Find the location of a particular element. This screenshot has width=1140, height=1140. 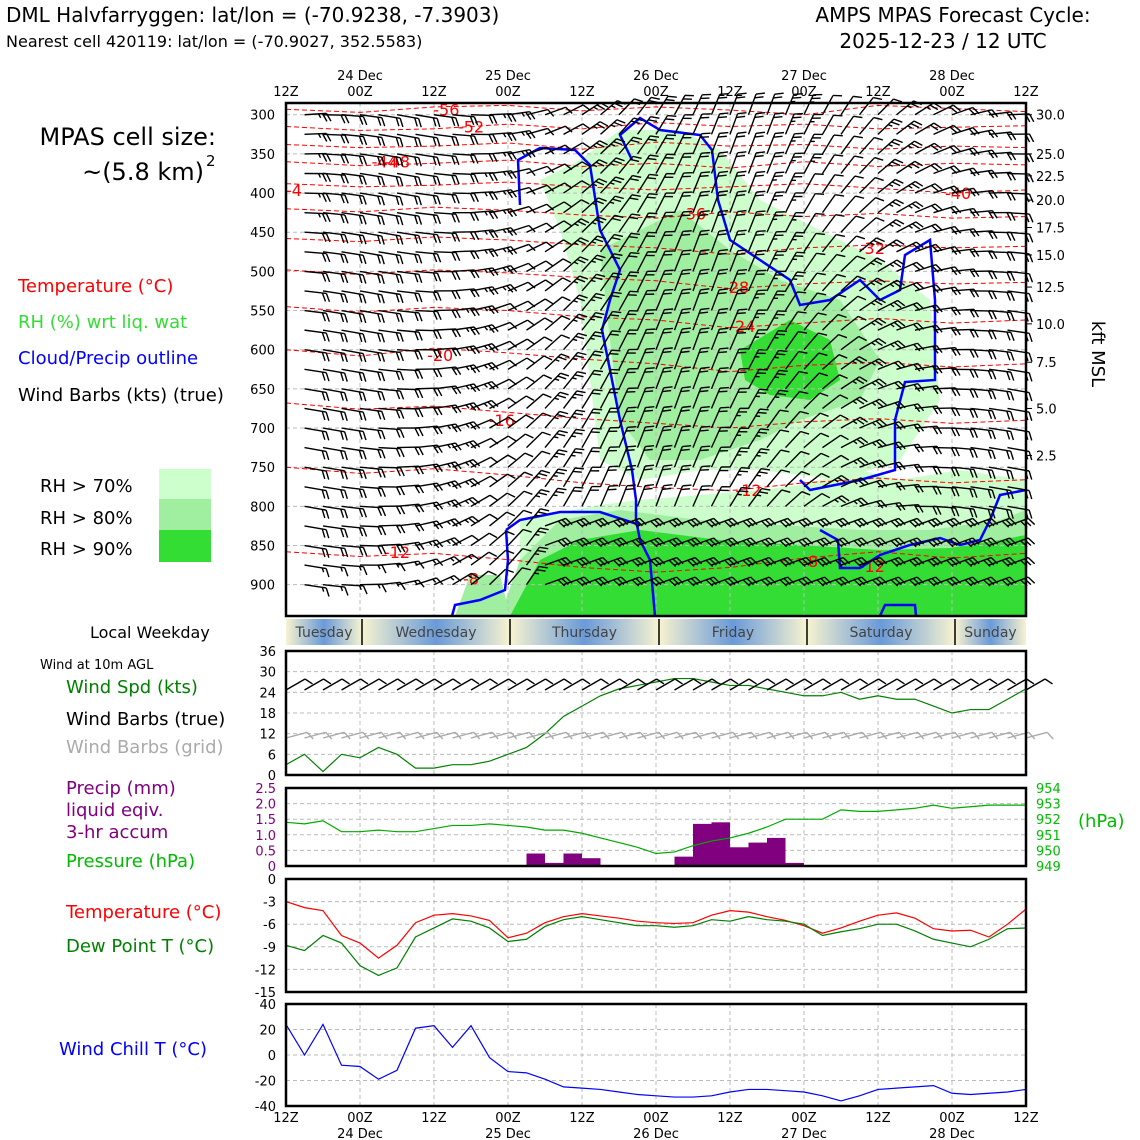

height-tick-label: 30.0 is located at coordinates (1050, 116).